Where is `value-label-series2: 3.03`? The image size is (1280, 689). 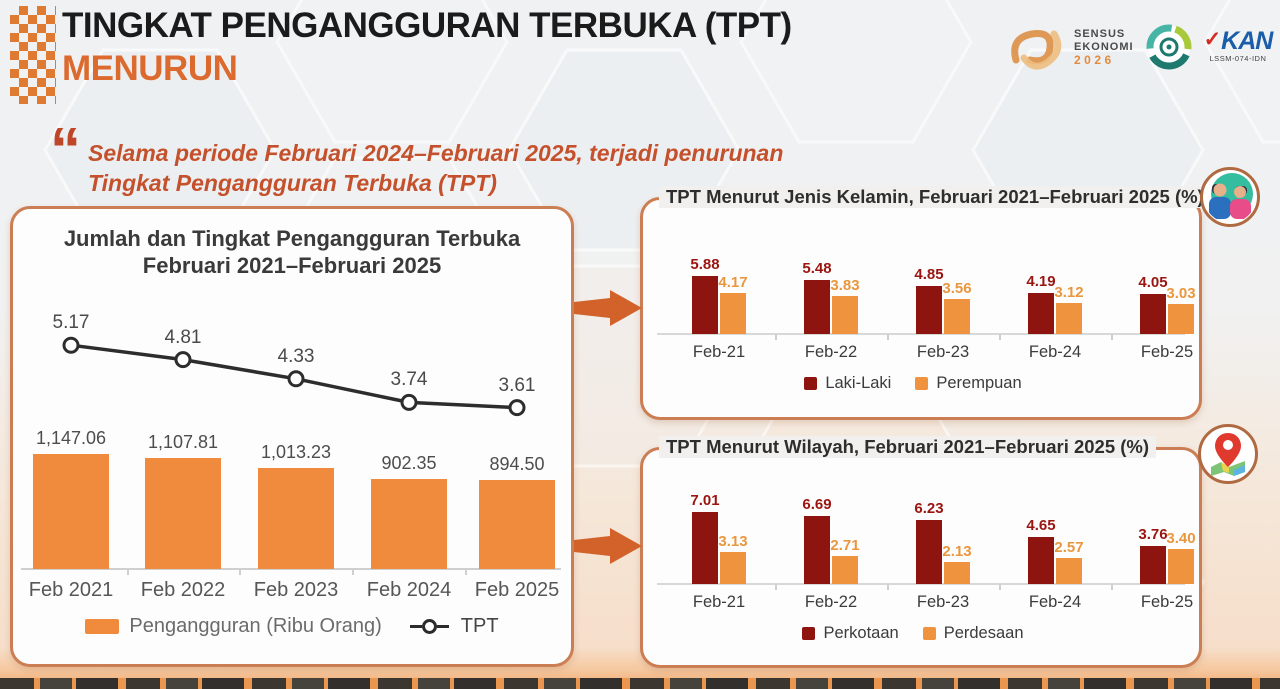
value-label-series2: 3.03 is located at coordinates (1181, 294).